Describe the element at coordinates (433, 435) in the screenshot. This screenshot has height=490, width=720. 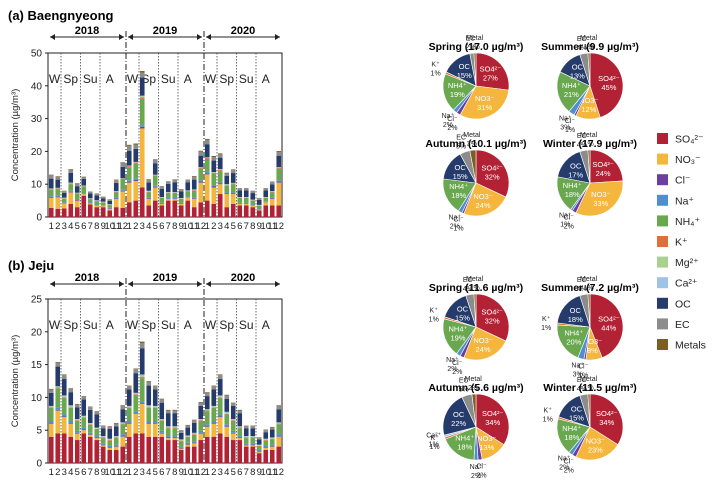
I see `pie-label-name: Ca²⁺` at that location.